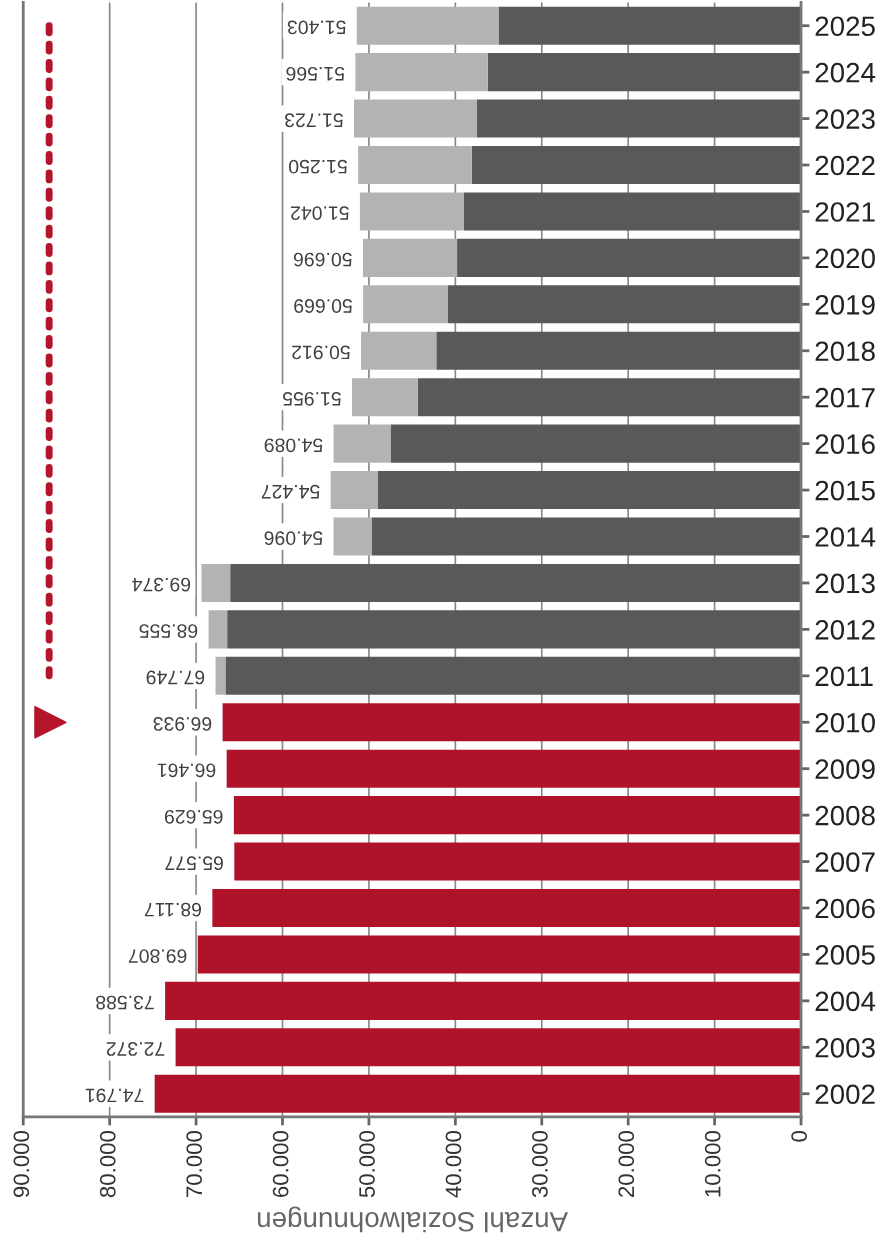 This screenshot has width=894, height=1248. Describe the element at coordinates (845, 722) in the screenshot. I see `y-tick-label: 2010` at that location.